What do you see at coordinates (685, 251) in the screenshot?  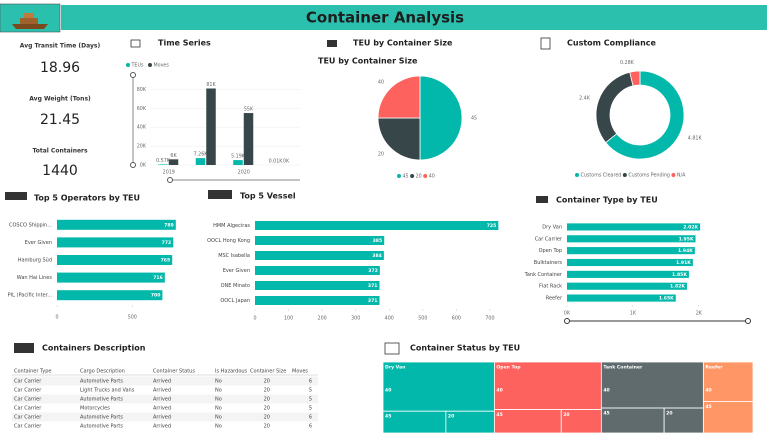 I see `data-label: 1.94K` at bounding box center [685, 251].